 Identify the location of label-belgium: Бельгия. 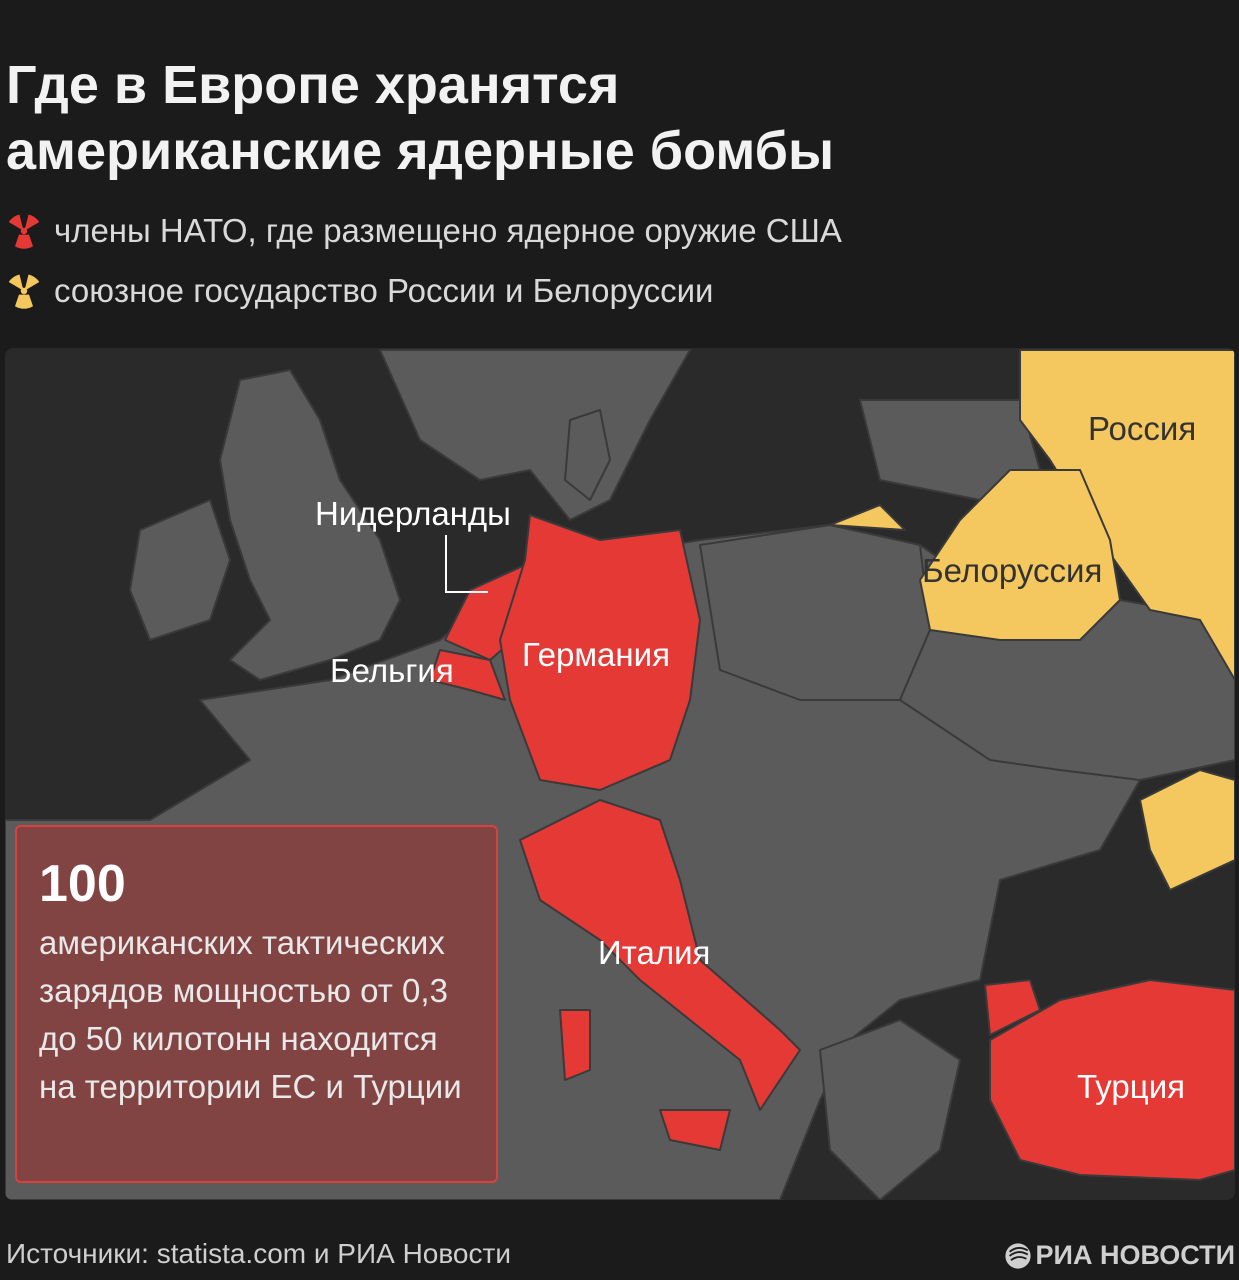
(392, 670).